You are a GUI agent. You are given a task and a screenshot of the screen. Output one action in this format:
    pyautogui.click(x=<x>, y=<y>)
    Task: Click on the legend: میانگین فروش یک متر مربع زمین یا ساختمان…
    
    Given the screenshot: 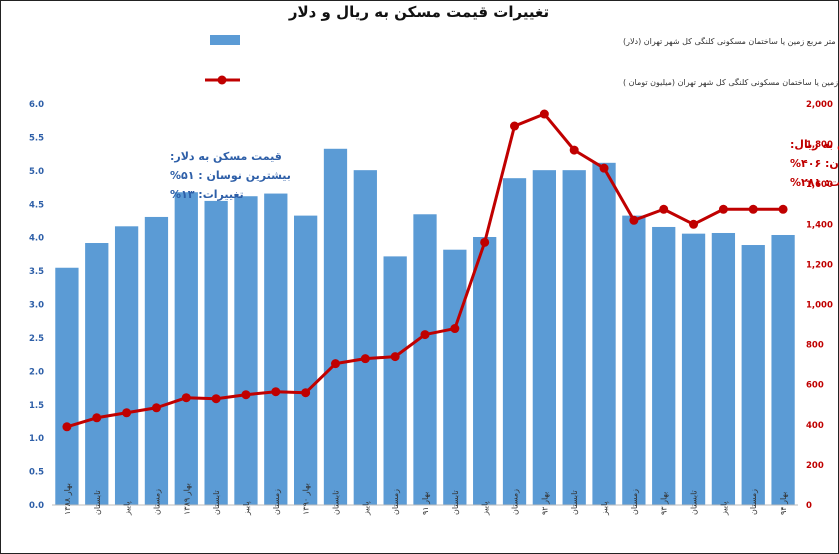 What is the action you would take?
    pyautogui.click(x=522, y=61)
    